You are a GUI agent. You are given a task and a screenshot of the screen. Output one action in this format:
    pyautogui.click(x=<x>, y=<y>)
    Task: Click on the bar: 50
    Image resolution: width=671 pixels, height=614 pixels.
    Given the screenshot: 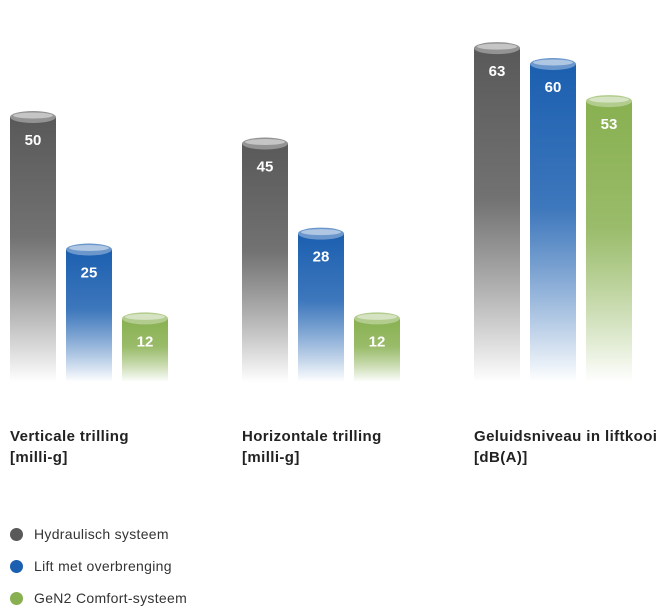 What is the action you would take?
    pyautogui.click(x=33, y=246)
    